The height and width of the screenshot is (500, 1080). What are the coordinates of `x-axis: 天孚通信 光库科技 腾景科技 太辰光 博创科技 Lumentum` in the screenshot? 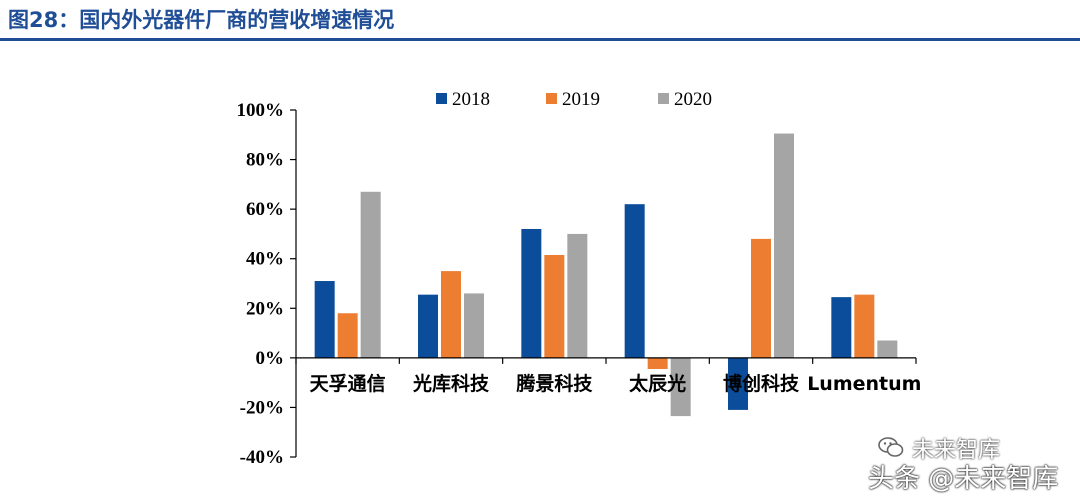 It's located at (608, 376).